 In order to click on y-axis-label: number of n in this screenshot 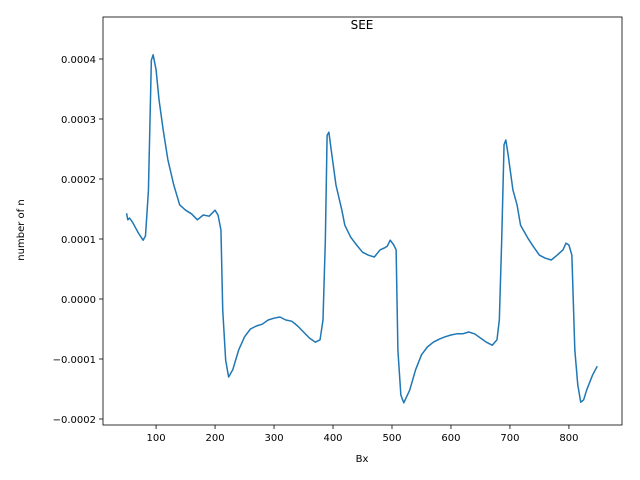, I will do `click(21, 229)`.